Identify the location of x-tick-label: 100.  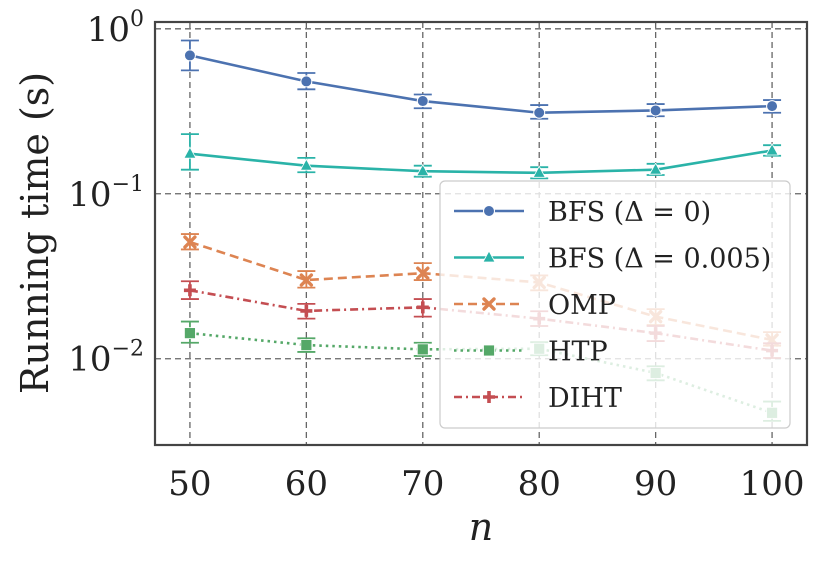
(772, 484).